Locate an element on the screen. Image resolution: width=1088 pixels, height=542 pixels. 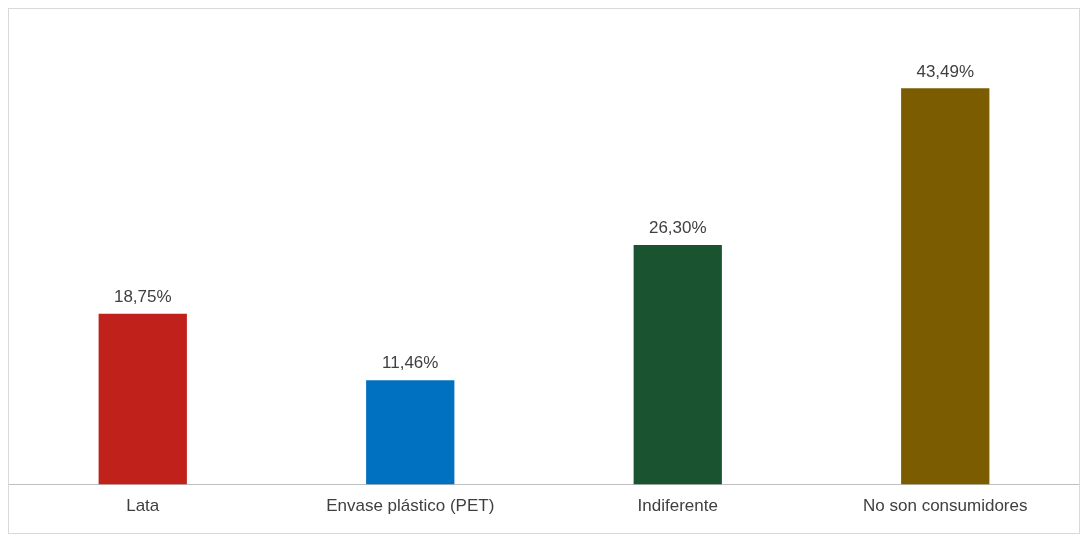
x-tick-label: Envase plástico (PET) is located at coordinates (410, 506).